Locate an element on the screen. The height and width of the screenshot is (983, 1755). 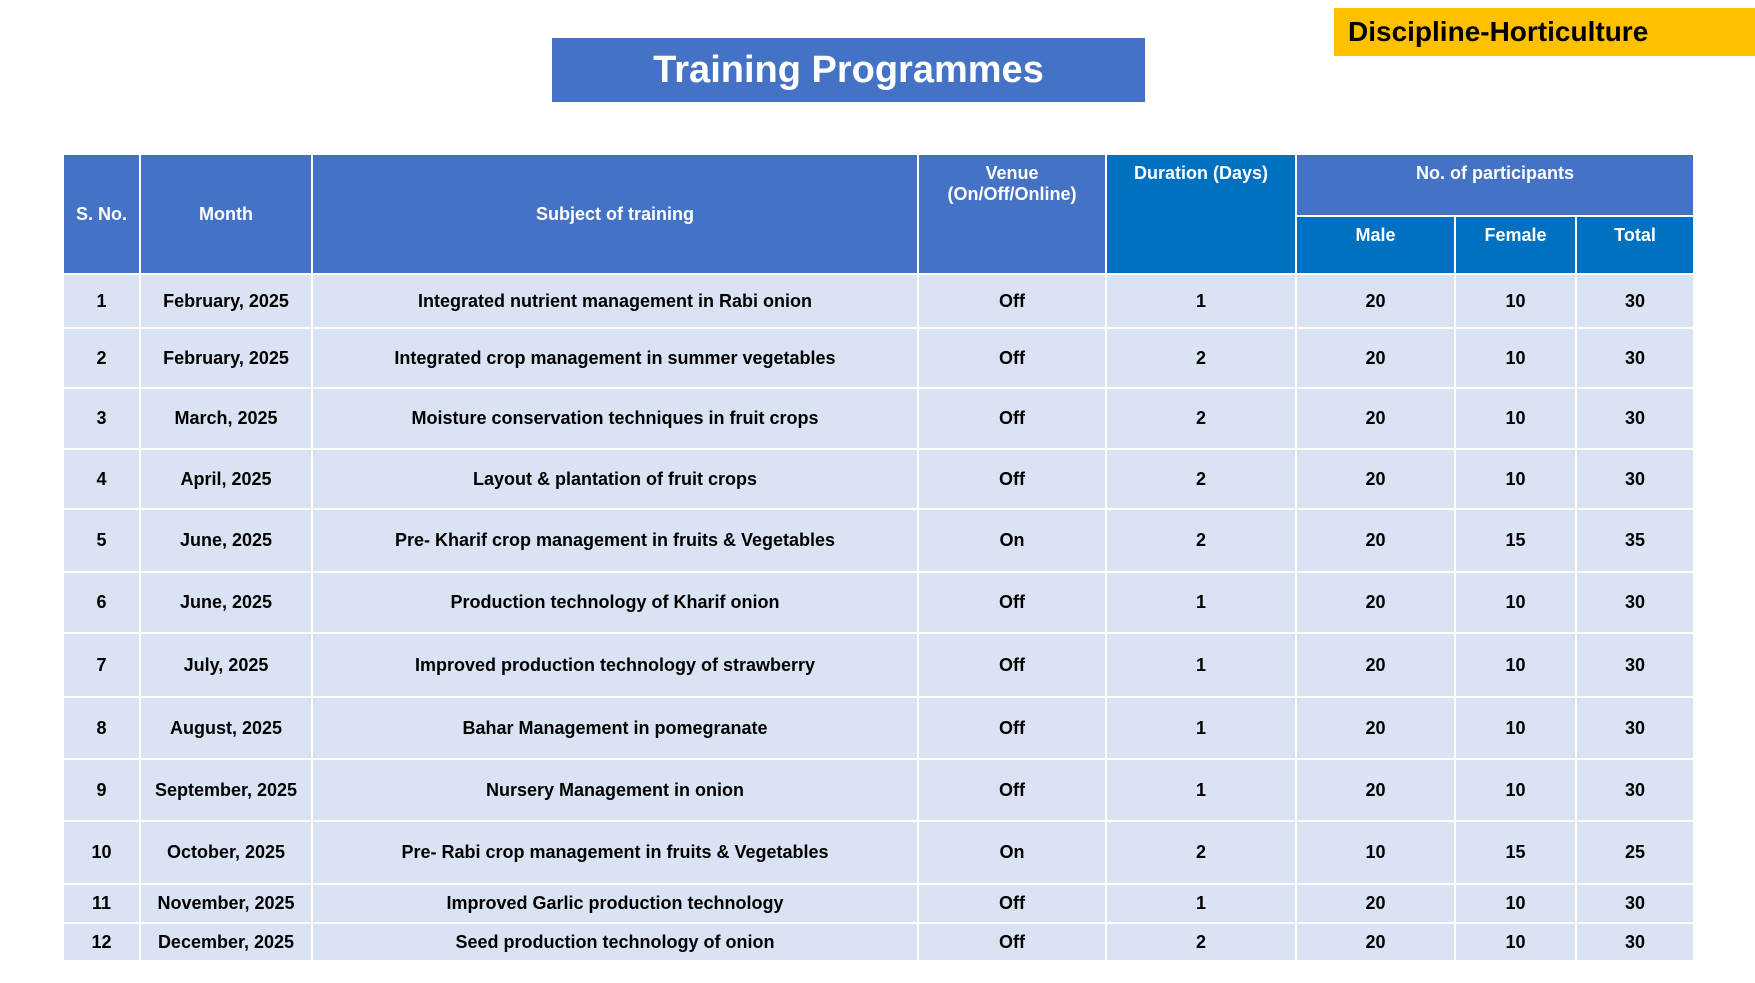
table-cell: 7 is located at coordinates (101, 665).